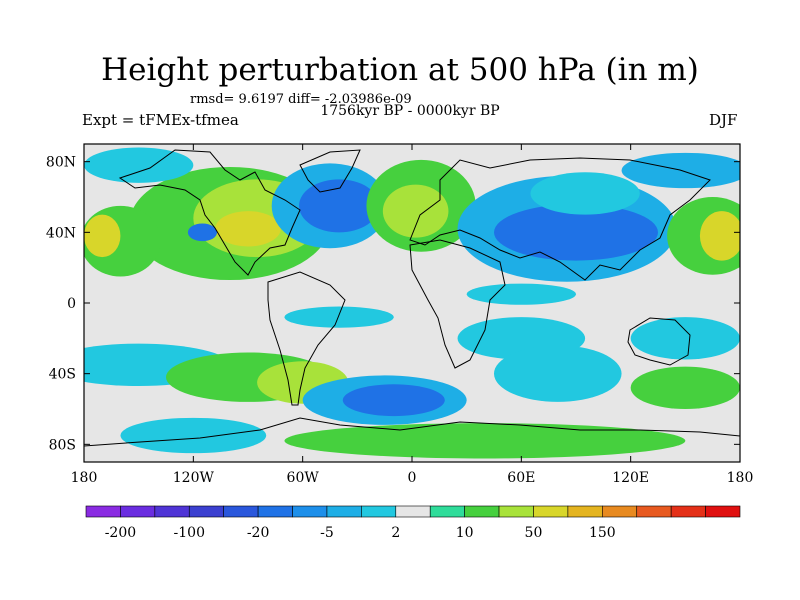  I want to click on coastline-greenland, so click(330, 171).